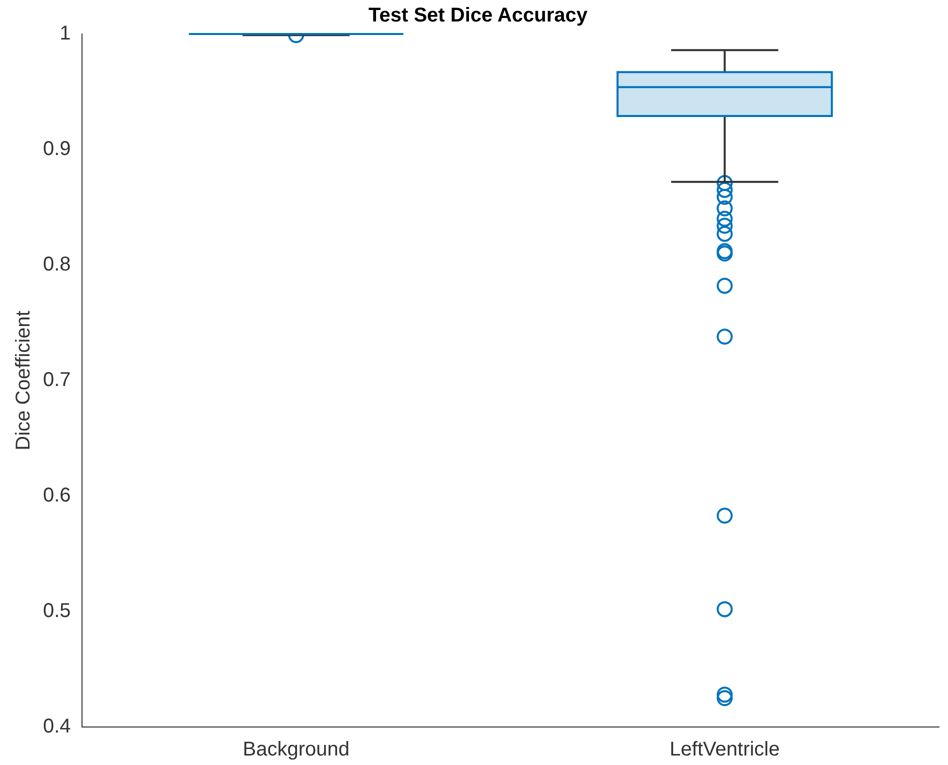 Image resolution: width=948 pixels, height=765 pixels. What do you see at coordinates (65, 33) in the screenshot?
I see `y-tick-label: 1` at bounding box center [65, 33].